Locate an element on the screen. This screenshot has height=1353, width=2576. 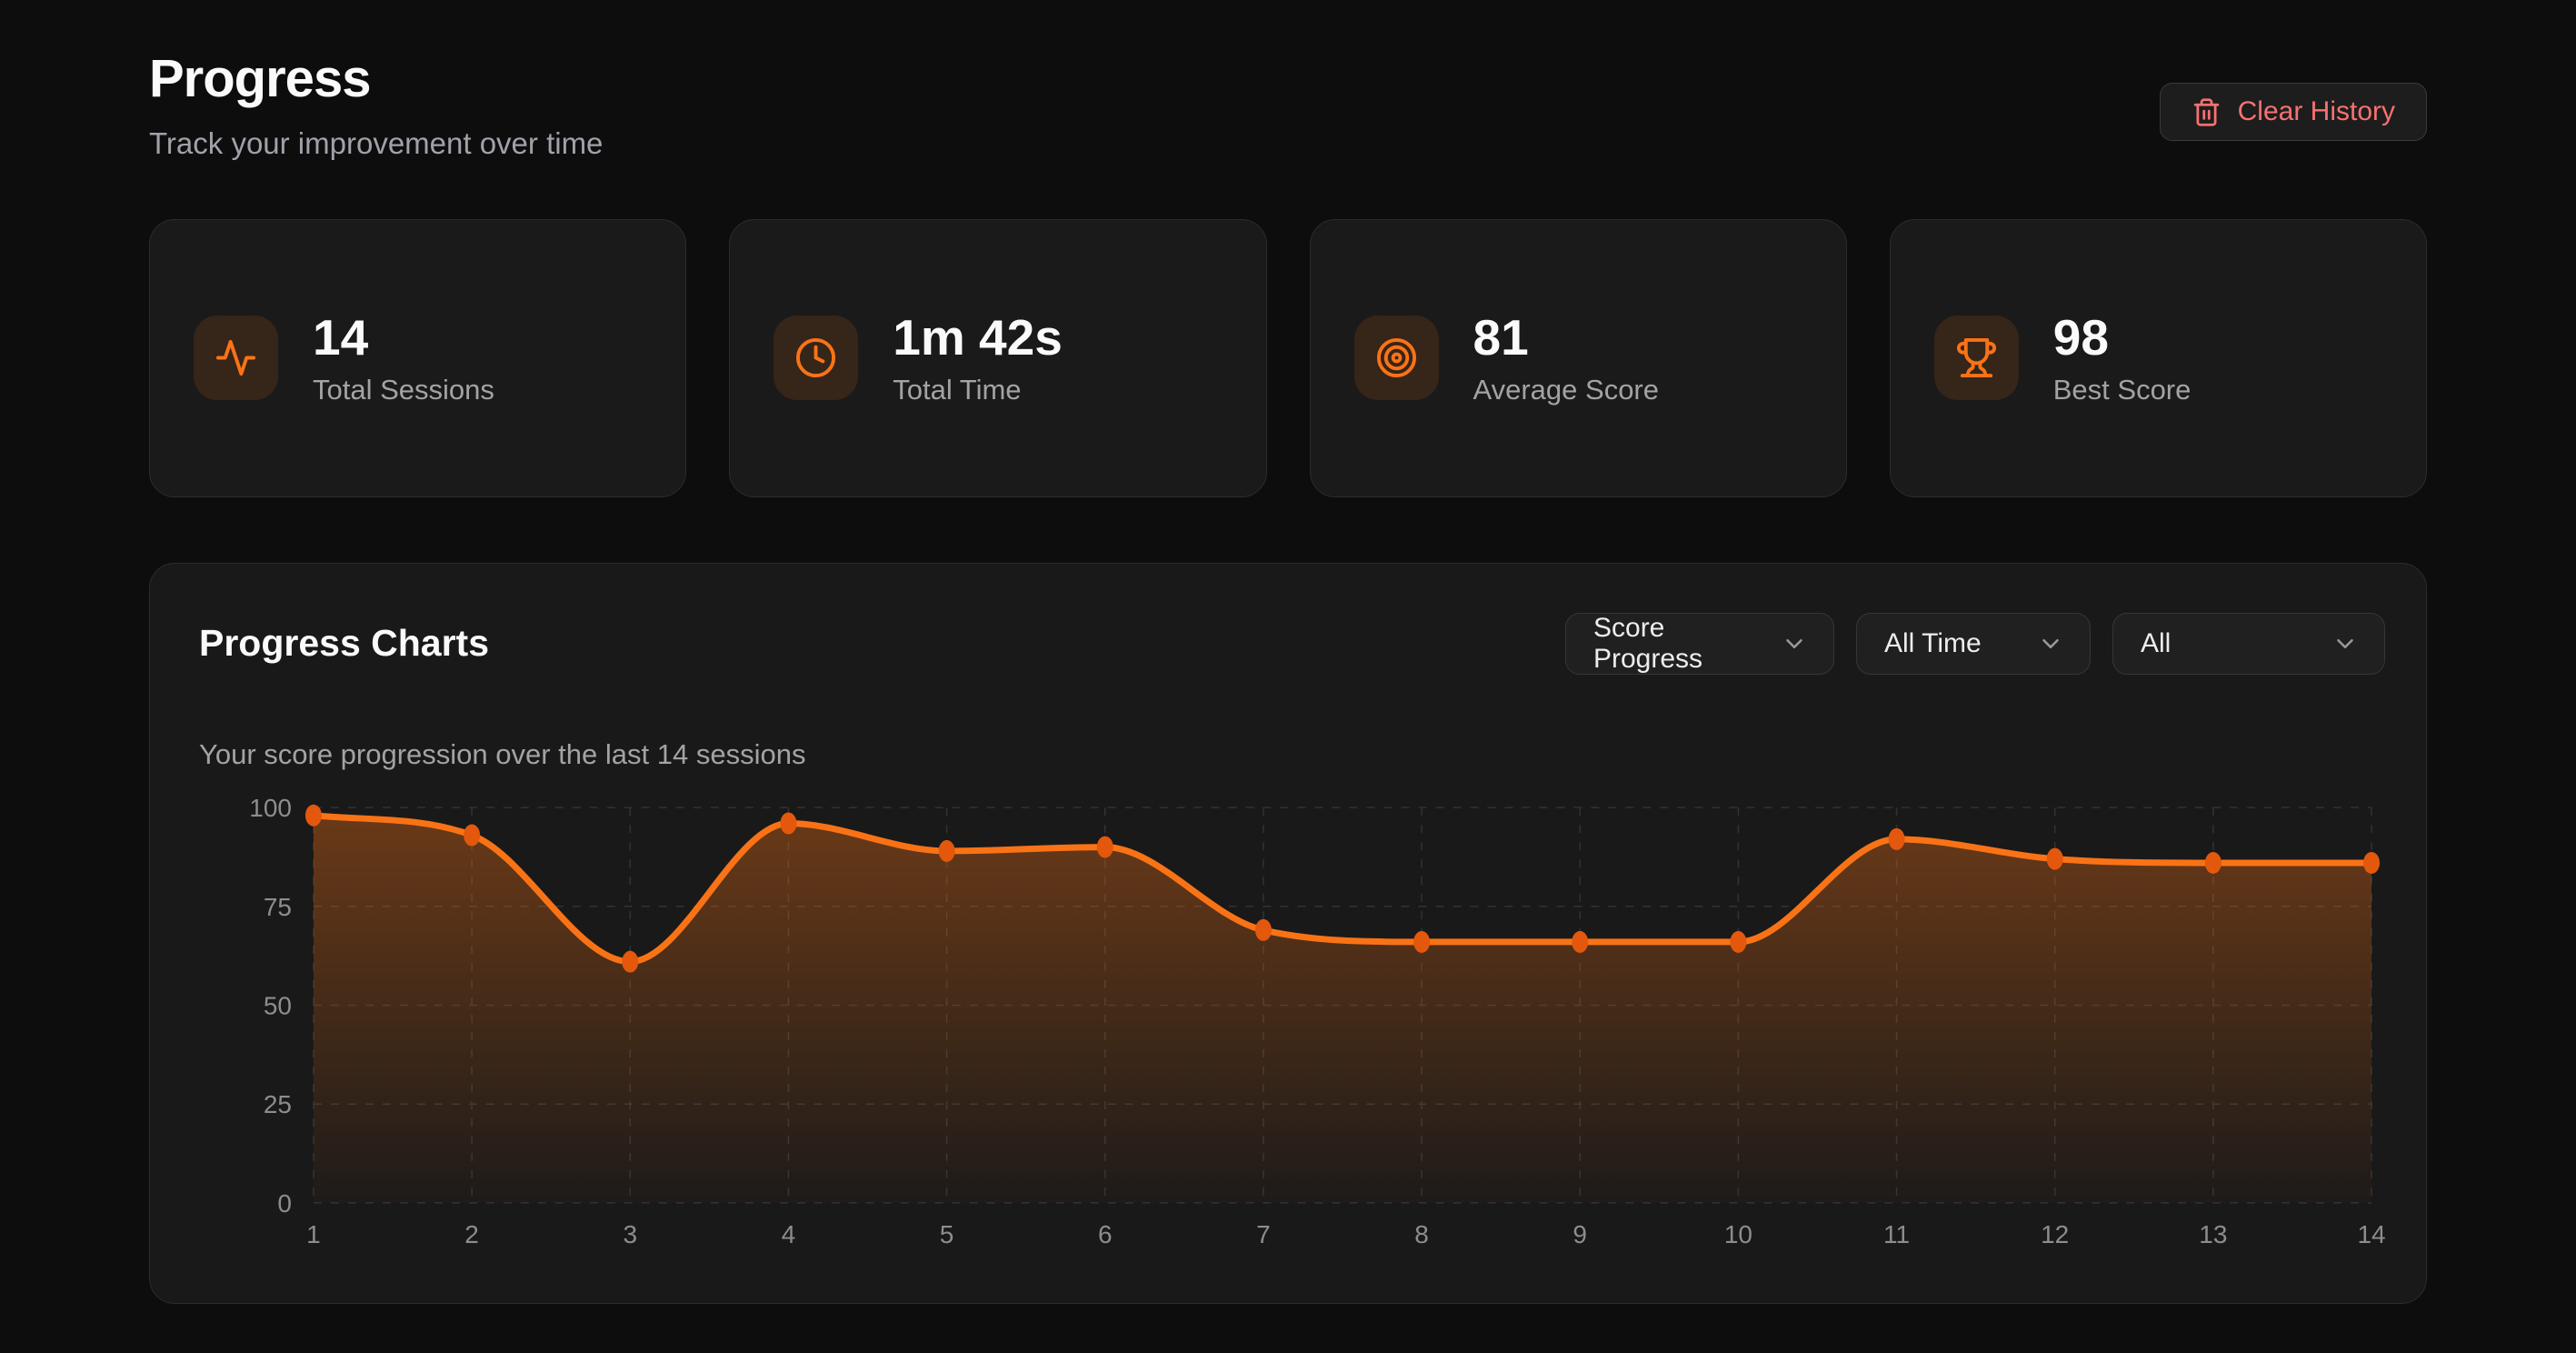
svg-text: 3 is located at coordinates (630, 1234).